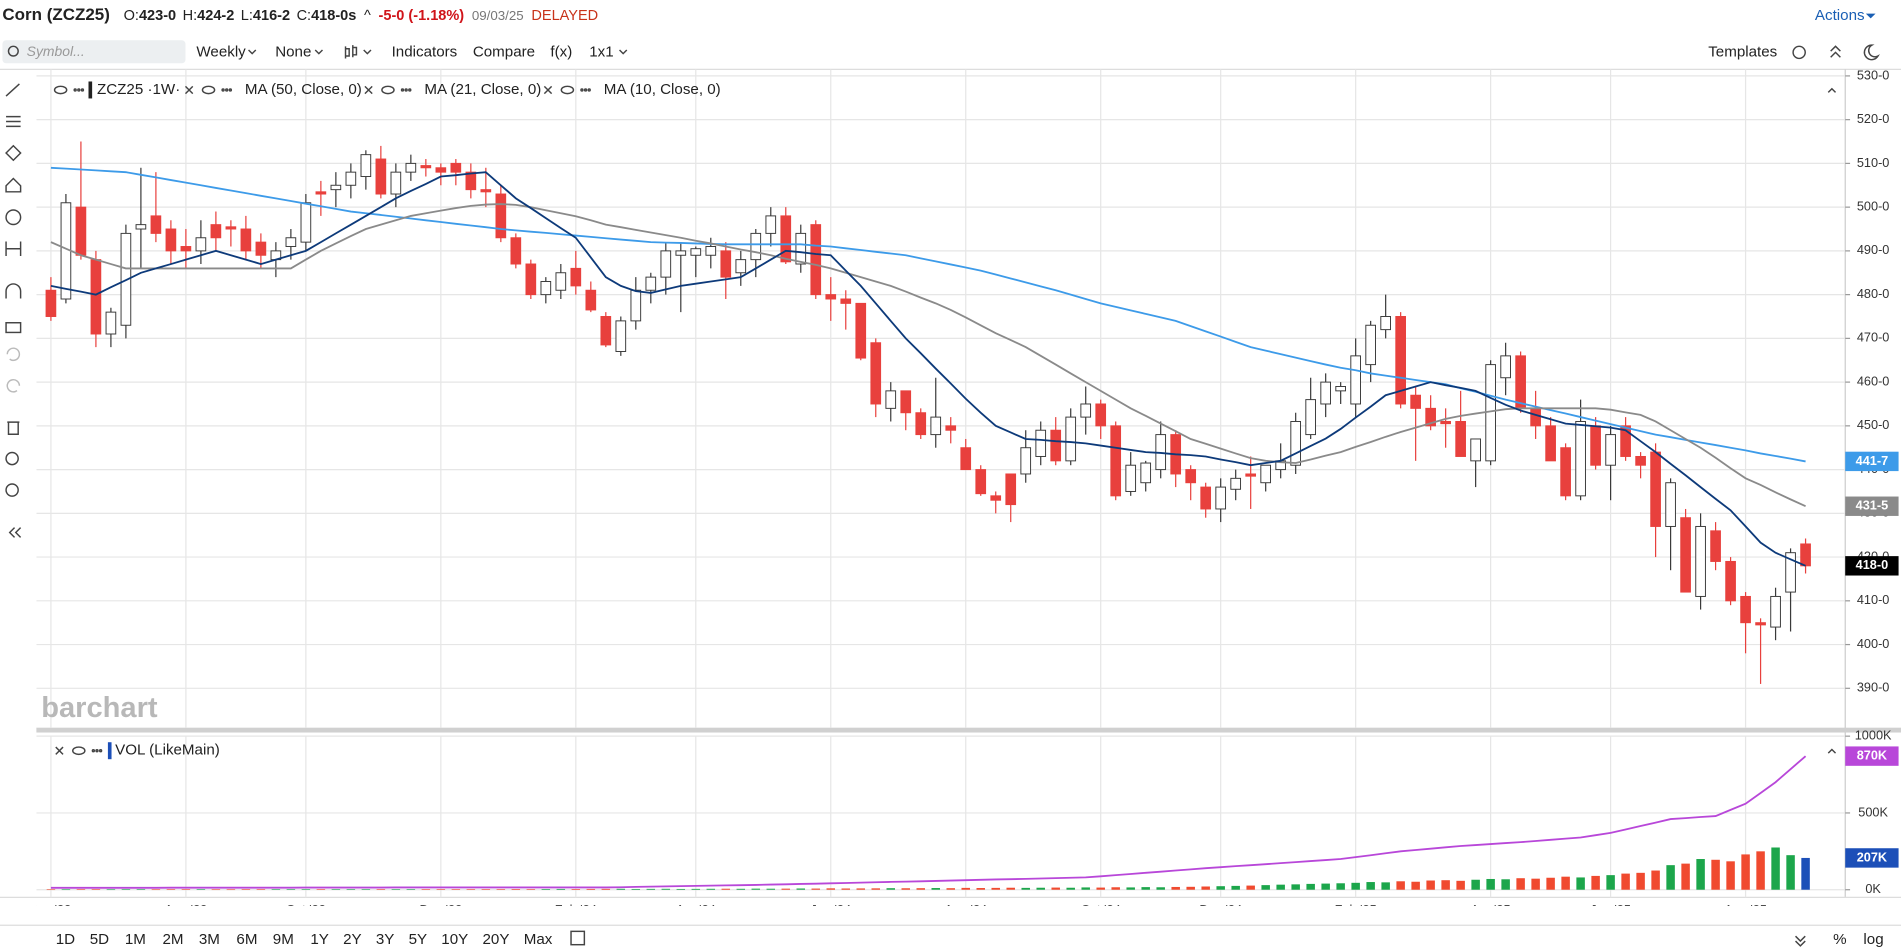 The image size is (1901, 951). Describe the element at coordinates (385, 939) in the screenshot. I see `range-button: 3Y` at that location.